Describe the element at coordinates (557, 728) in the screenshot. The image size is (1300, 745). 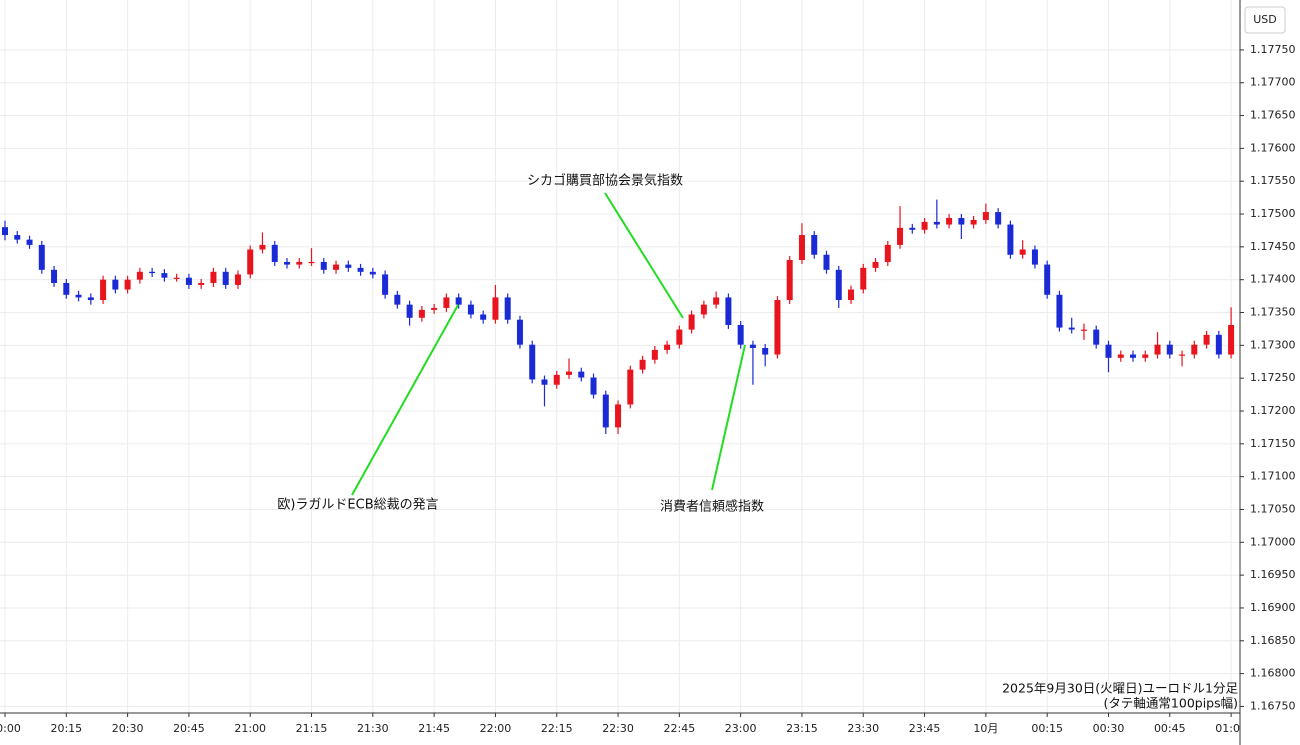
I see `x-tick-label: 22:15` at that location.